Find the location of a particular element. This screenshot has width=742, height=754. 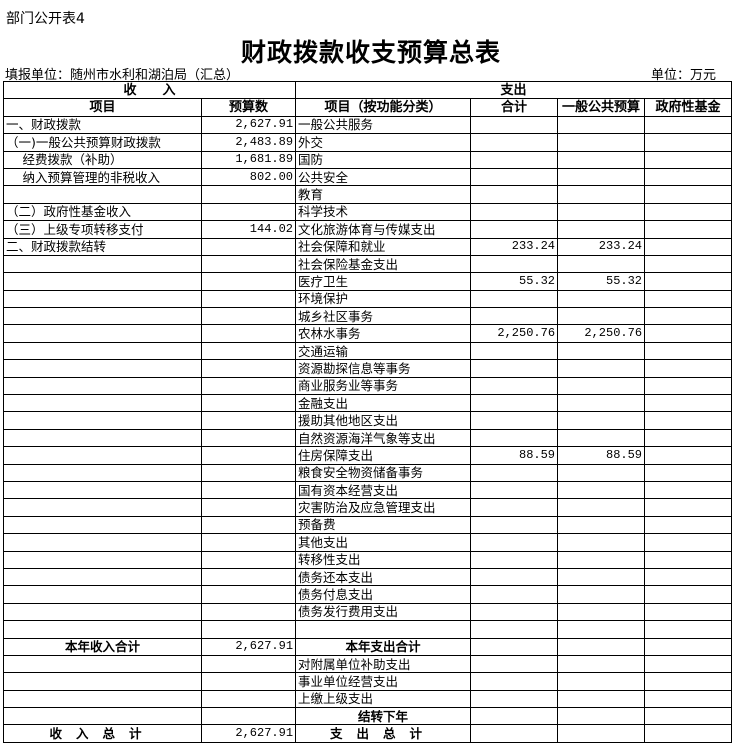

income-group-header: 收 入 is located at coordinates (149, 90).